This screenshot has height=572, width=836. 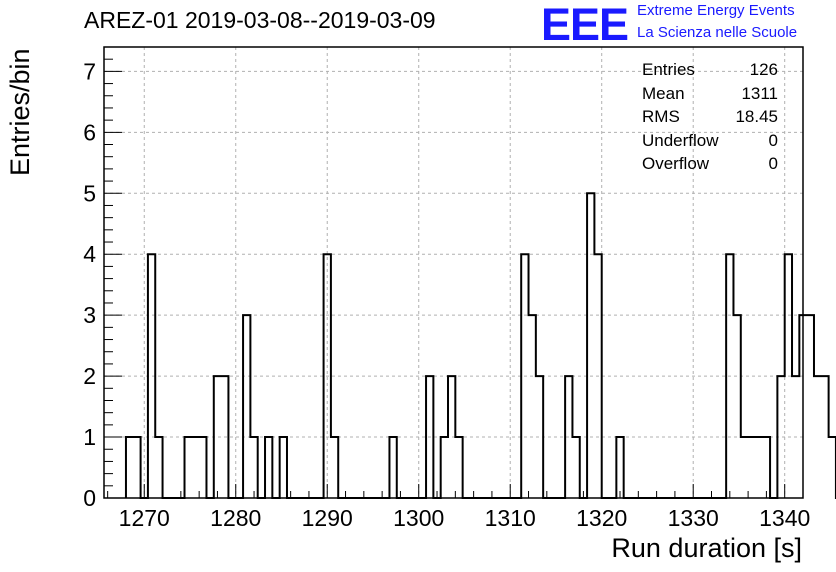 What do you see at coordinates (706, 548) in the screenshot?
I see `x-axis-label: Run duration [s]` at bounding box center [706, 548].